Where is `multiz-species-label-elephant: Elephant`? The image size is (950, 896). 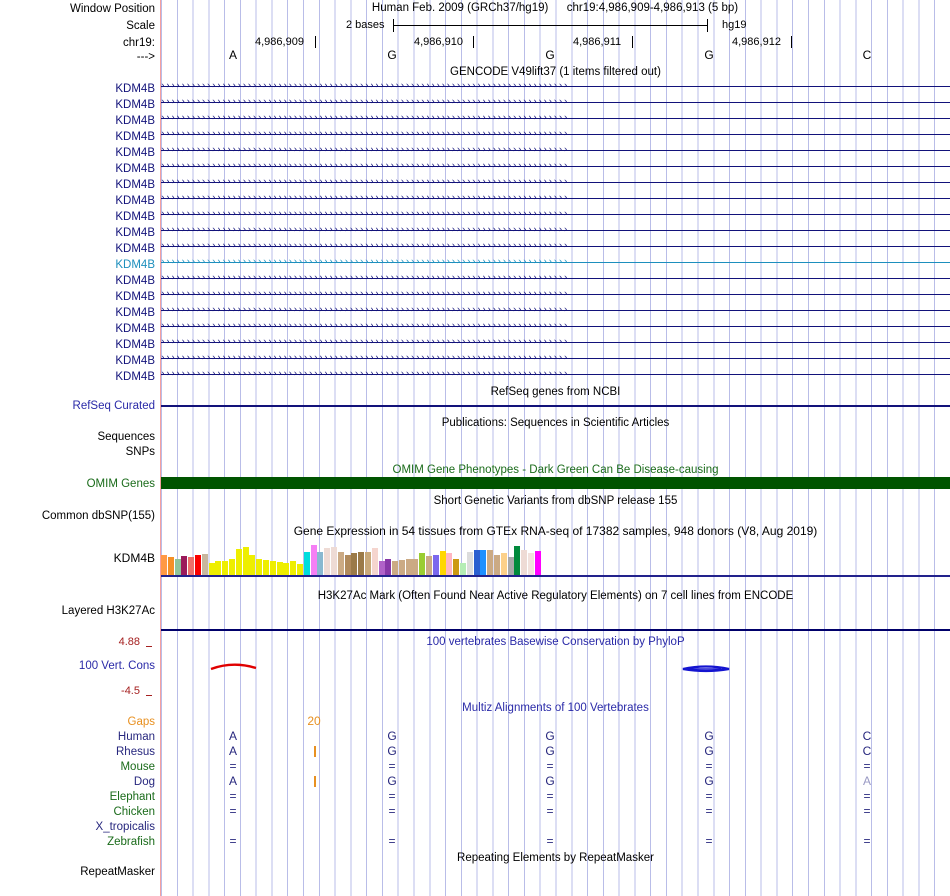 multiz-species-label-elephant: Elephant is located at coordinates (132, 797).